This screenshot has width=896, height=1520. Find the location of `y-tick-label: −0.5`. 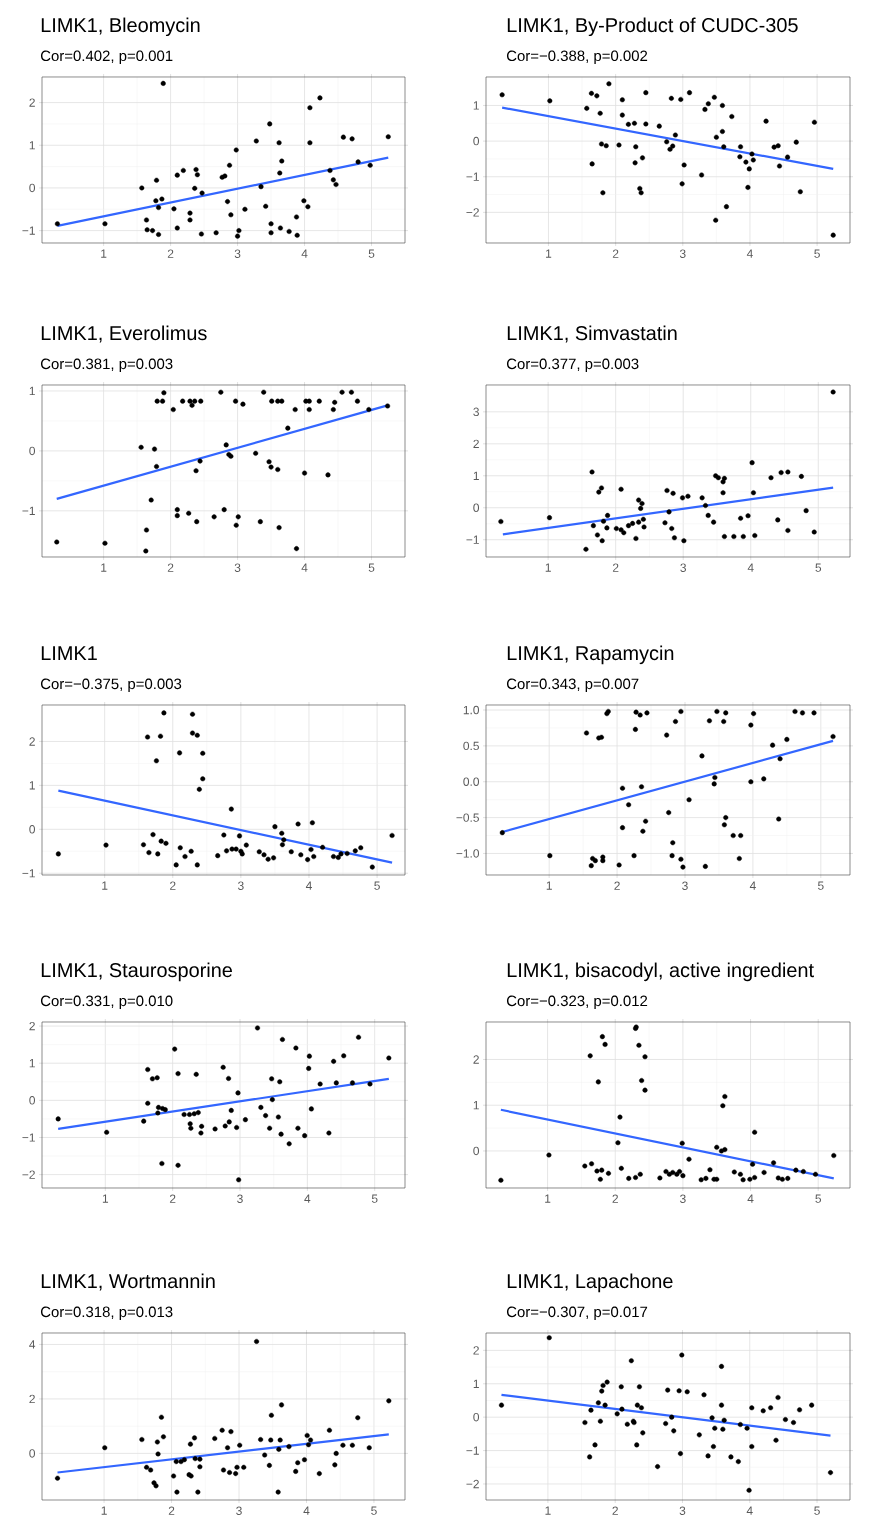

y-tick-label: −0.5 is located at coordinates (467, 817).